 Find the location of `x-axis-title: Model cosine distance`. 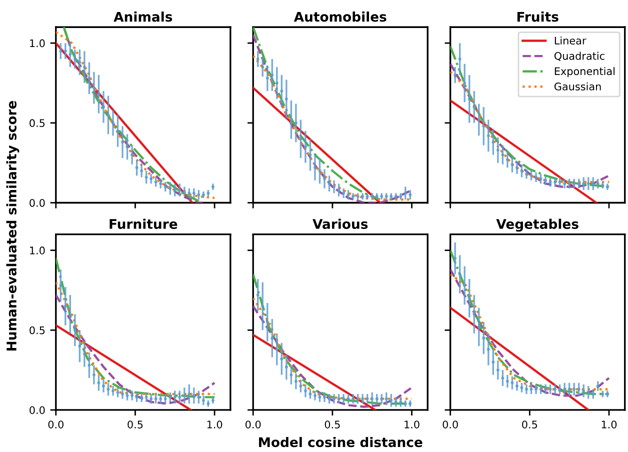

x-axis-title: Model cosine distance is located at coordinates (340, 442).